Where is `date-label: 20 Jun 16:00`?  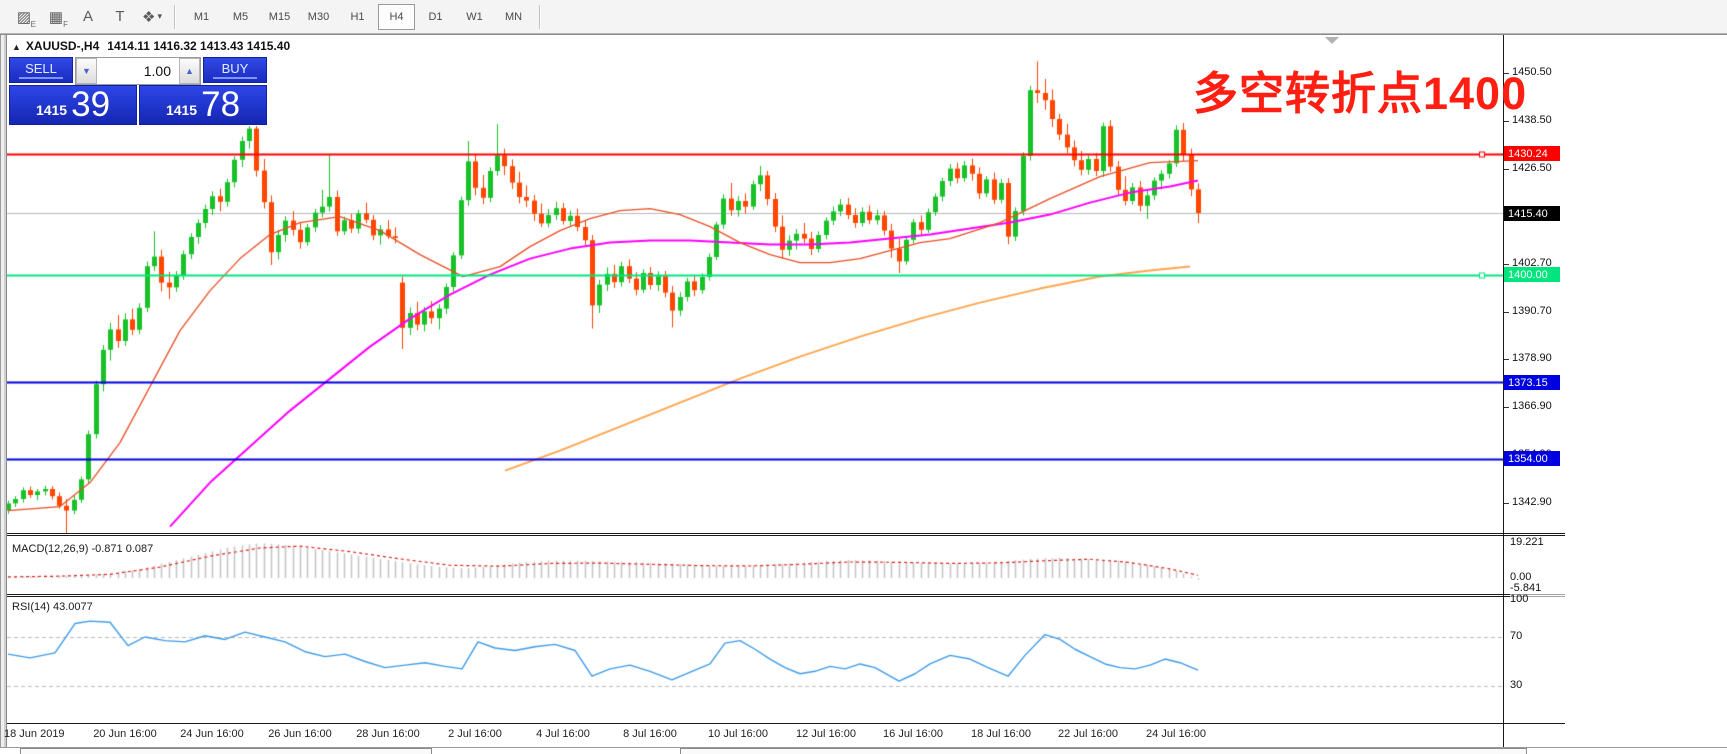 date-label: 20 Jun 16:00 is located at coordinates (125, 734).